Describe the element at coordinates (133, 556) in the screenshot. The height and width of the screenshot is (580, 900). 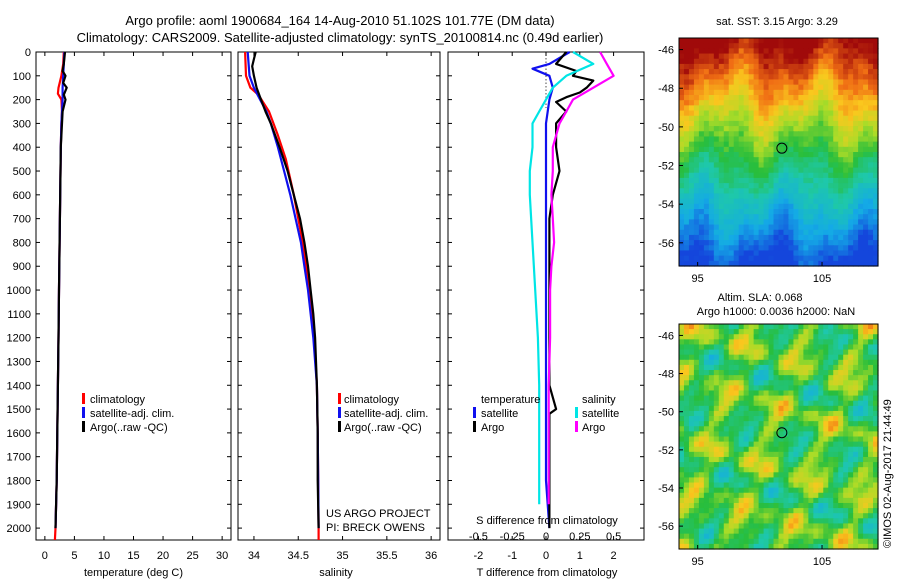
I see `temperature-tick-label: 15` at that location.